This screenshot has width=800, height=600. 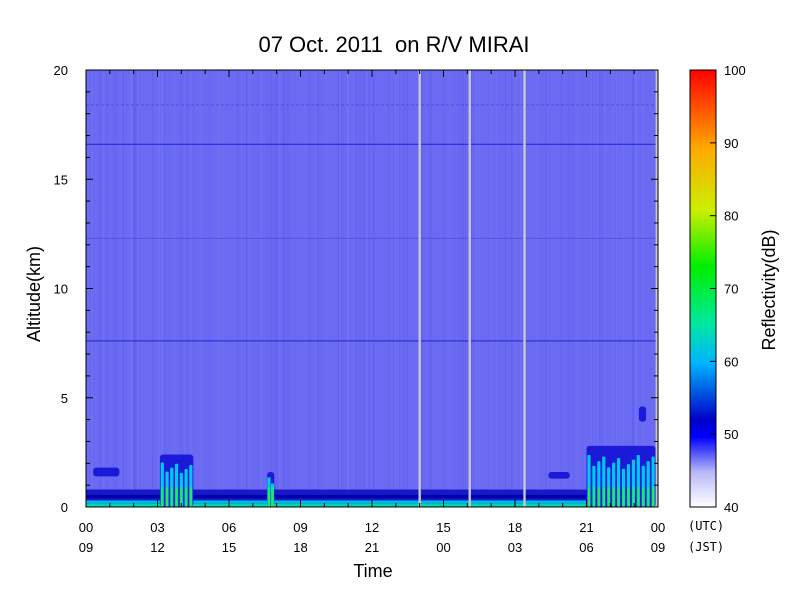 I want to click on x-tick-label-jst: 21, so click(x=372, y=547).